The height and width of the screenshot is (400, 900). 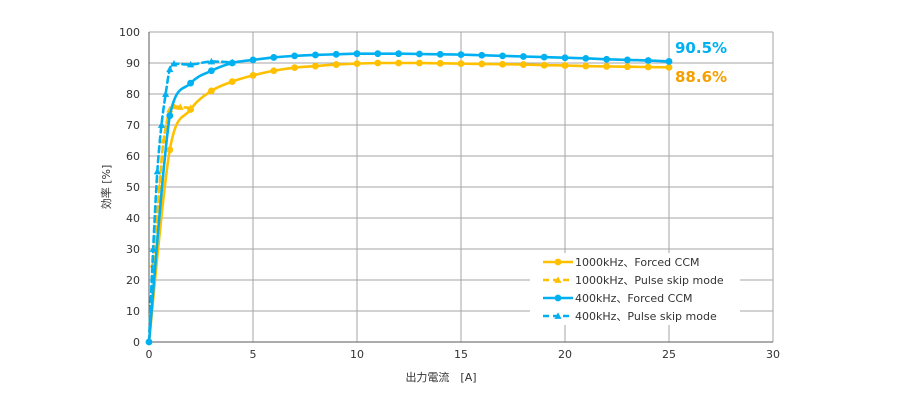 I want to click on x-tick-label: 20, so click(x=565, y=354).